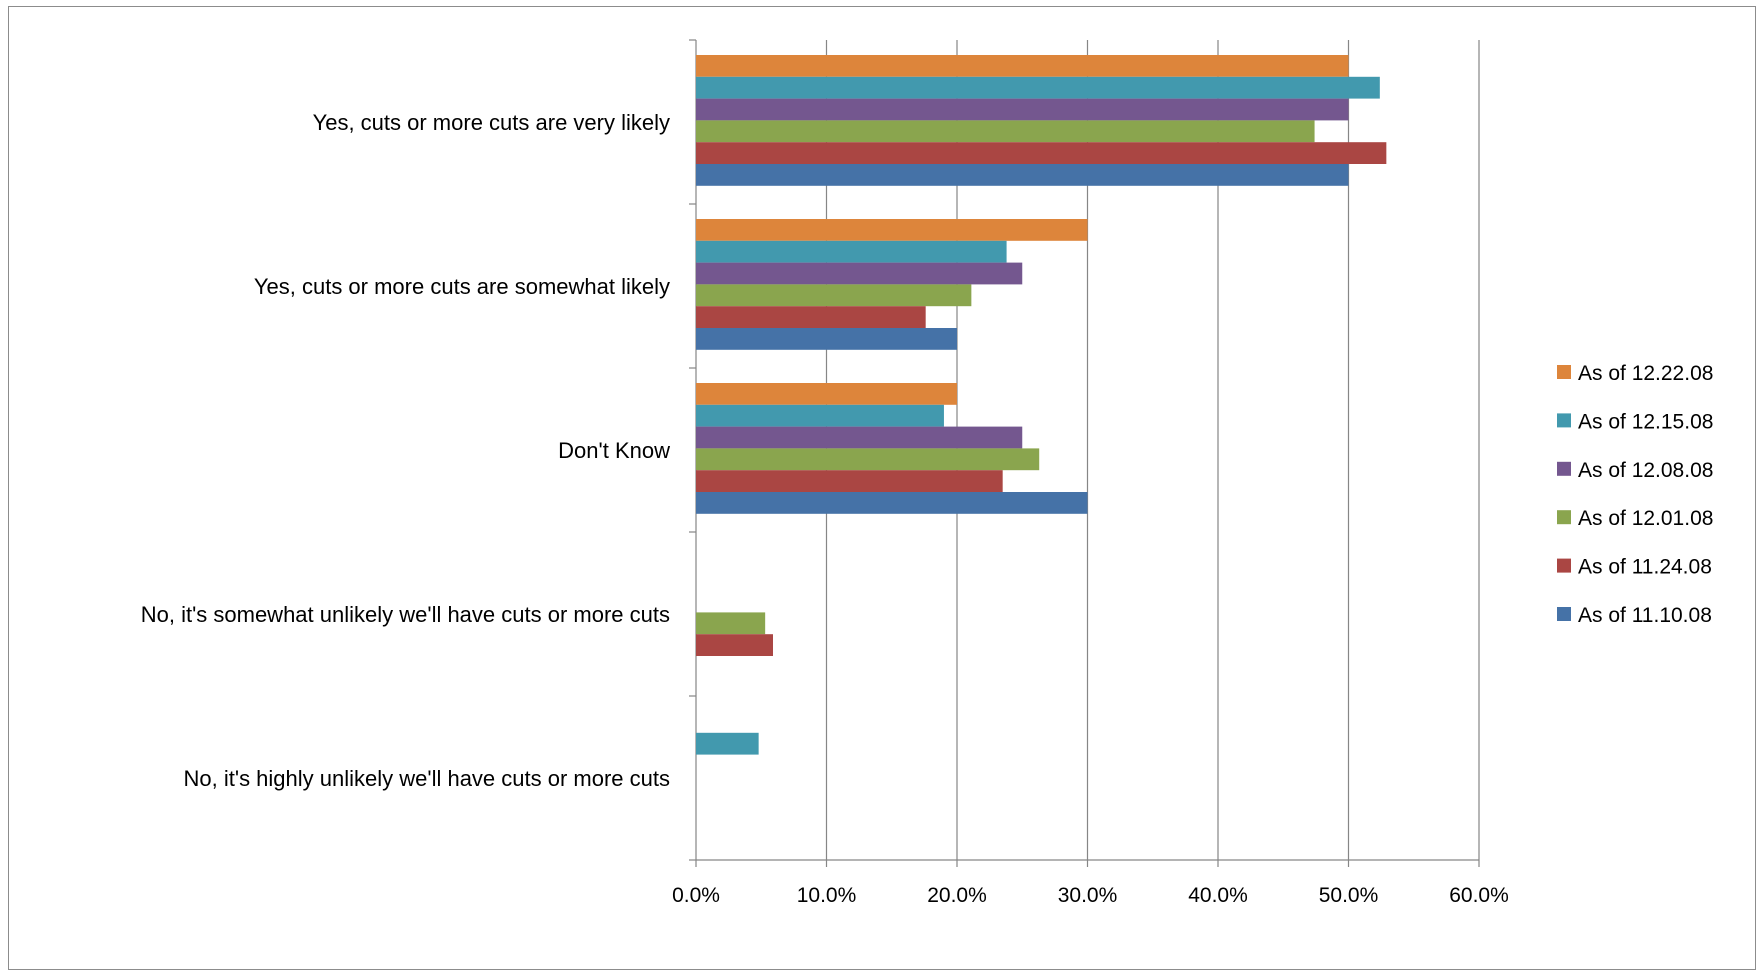 Image resolution: width=1761 pixels, height=976 pixels. I want to click on legend-label: As of 12.08.08, so click(1645, 470).